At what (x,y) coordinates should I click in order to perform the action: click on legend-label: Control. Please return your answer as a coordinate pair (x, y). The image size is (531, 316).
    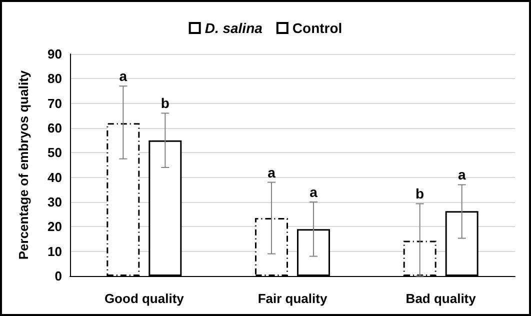
    Looking at the image, I should click on (317, 28).